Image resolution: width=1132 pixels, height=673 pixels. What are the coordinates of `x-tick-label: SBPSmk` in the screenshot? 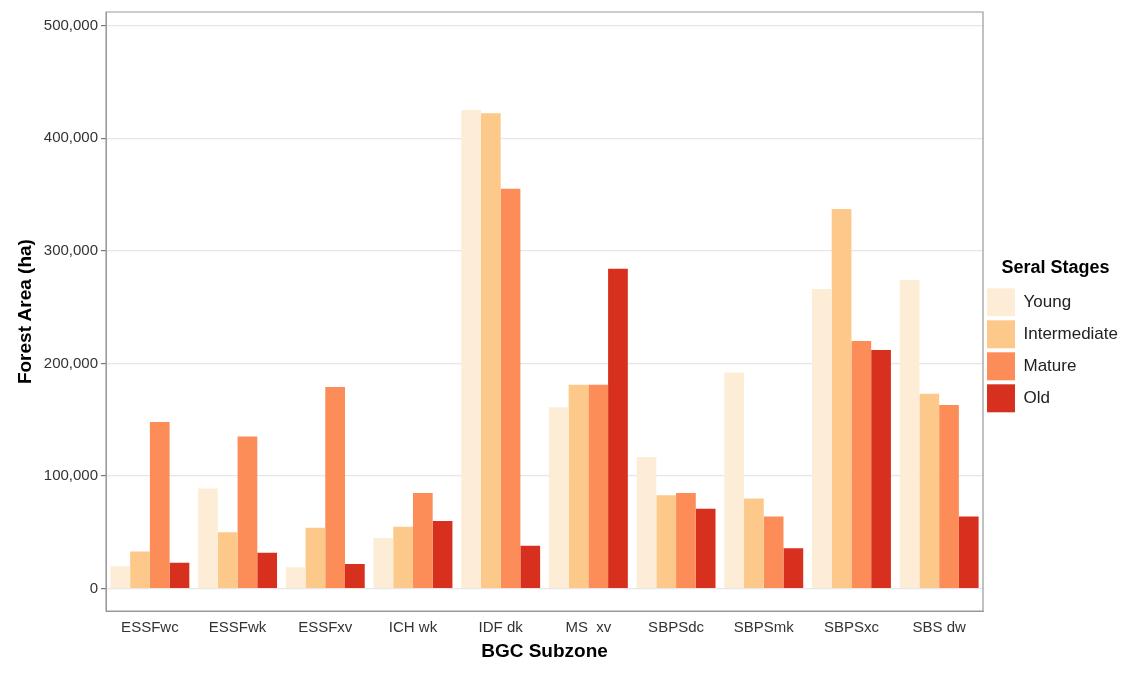 It's located at (764, 627).